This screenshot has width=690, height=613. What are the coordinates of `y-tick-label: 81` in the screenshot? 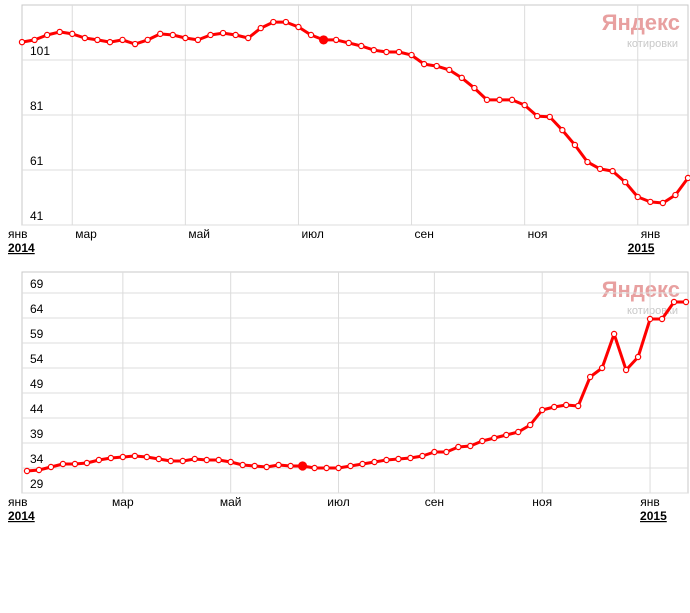 It's located at (37, 106).